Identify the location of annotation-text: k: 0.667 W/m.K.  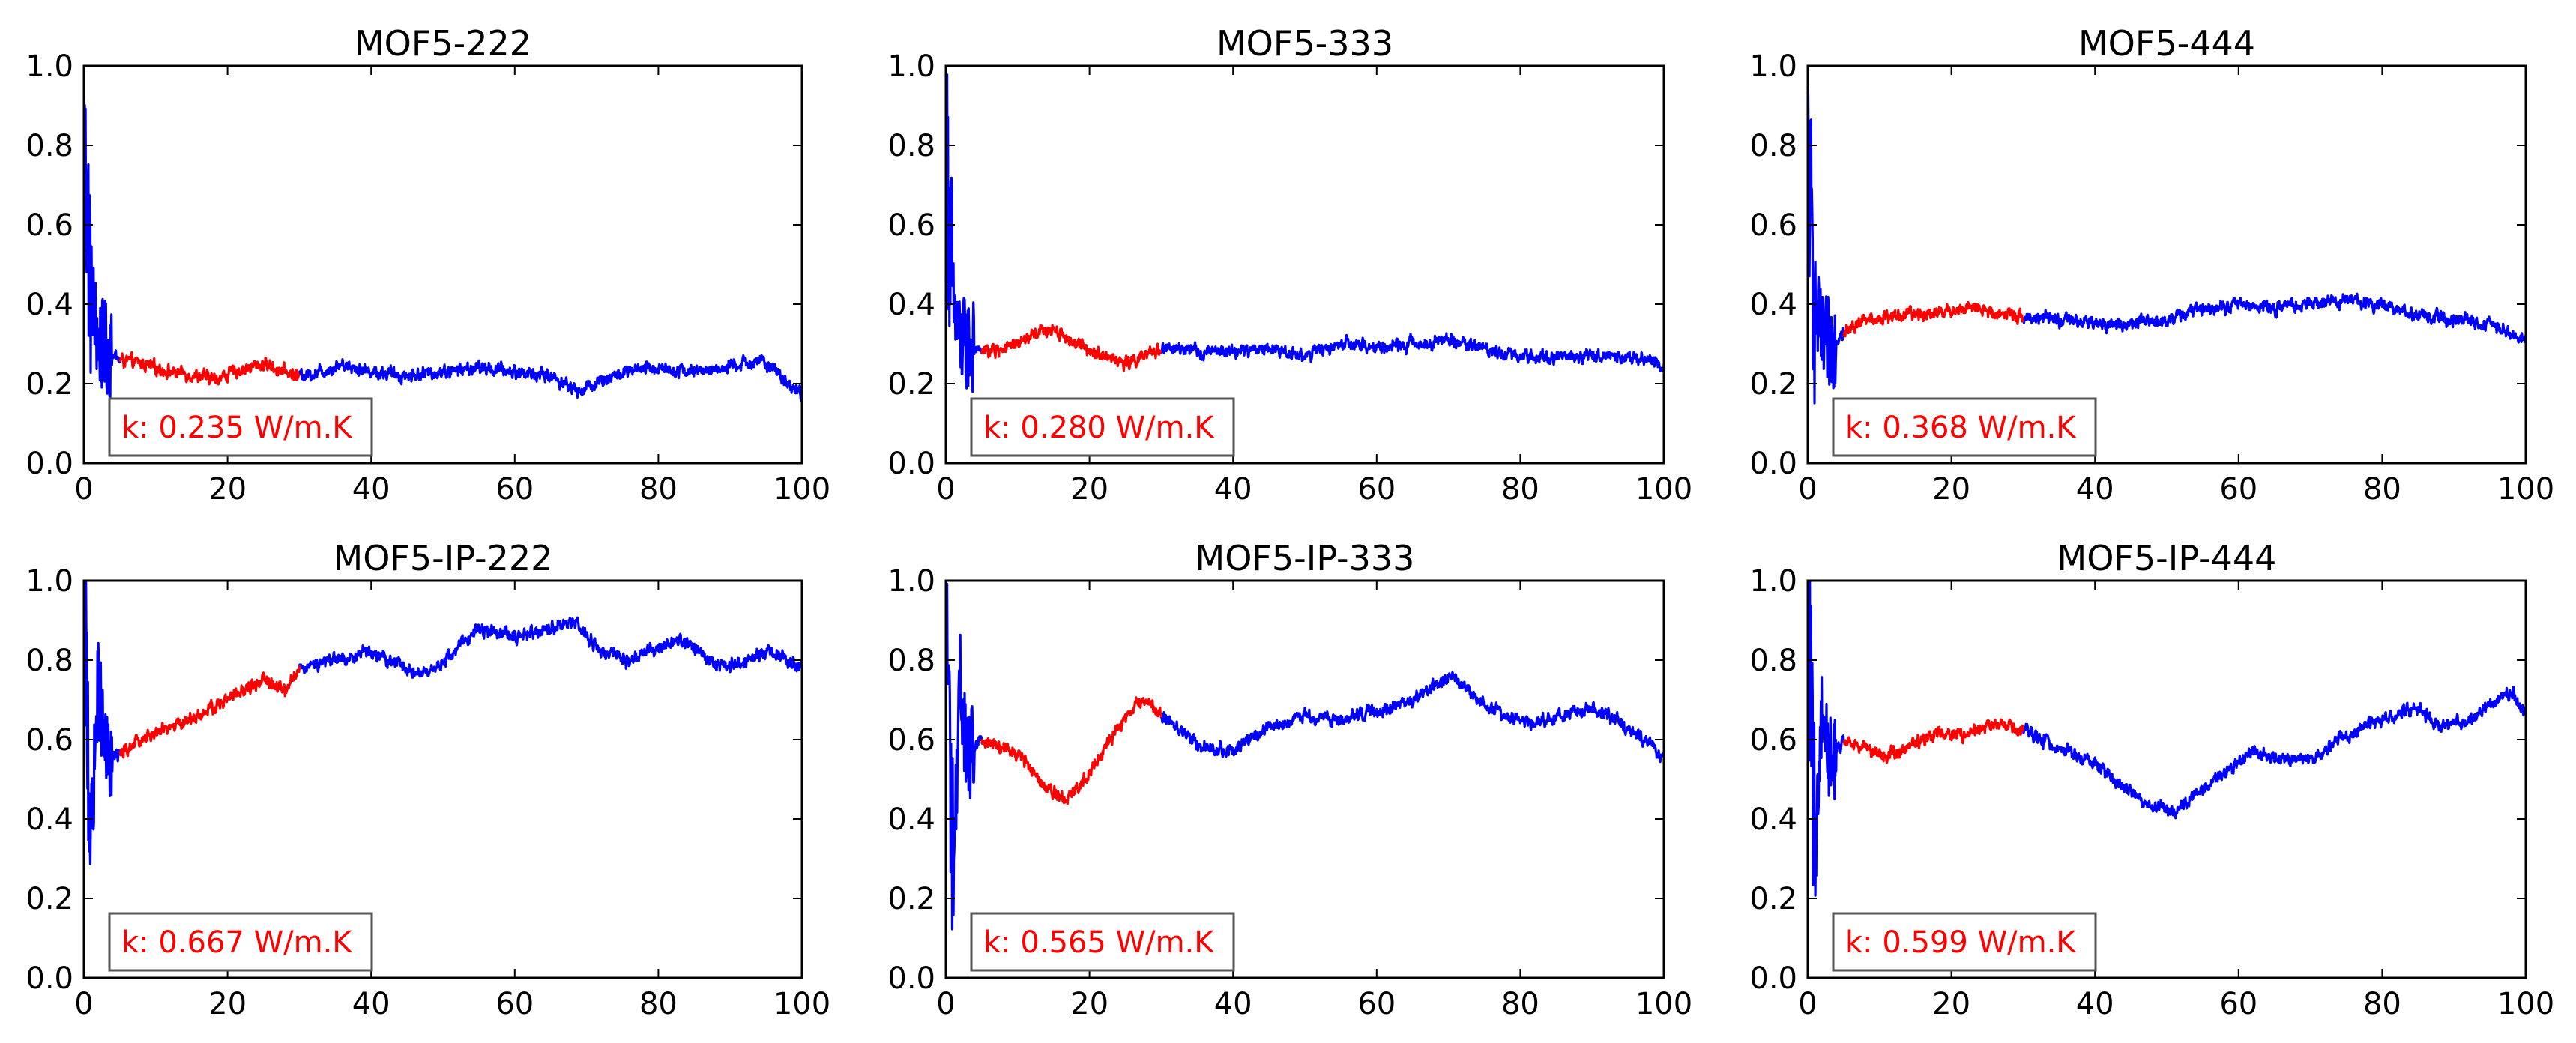
(237, 943).